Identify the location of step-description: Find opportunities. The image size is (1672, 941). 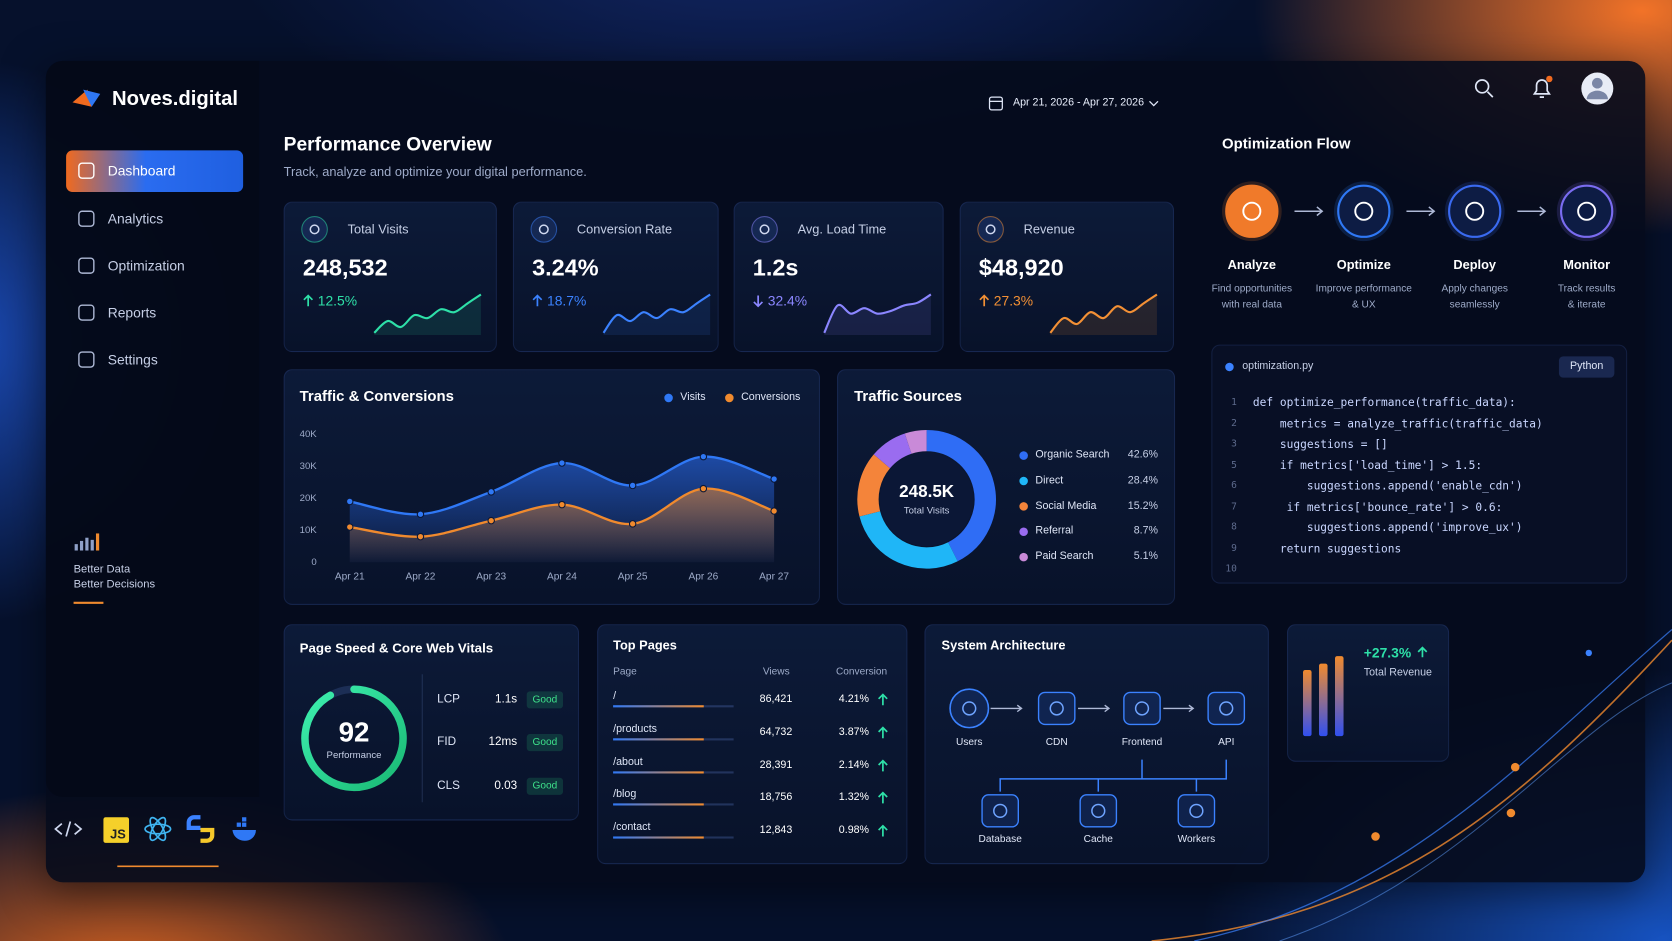
(1252, 288).